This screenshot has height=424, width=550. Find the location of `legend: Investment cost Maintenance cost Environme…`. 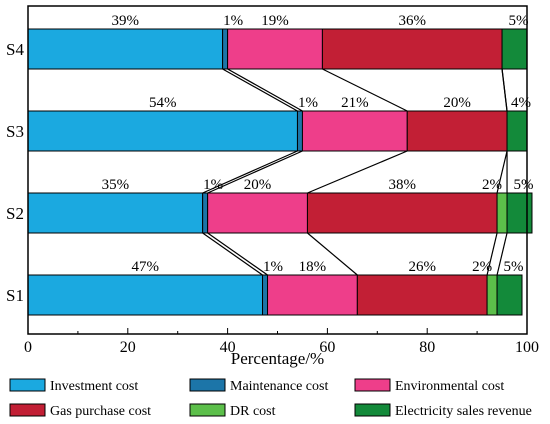

legend: Investment cost Maintenance cost Environme… is located at coordinates (270, 398).